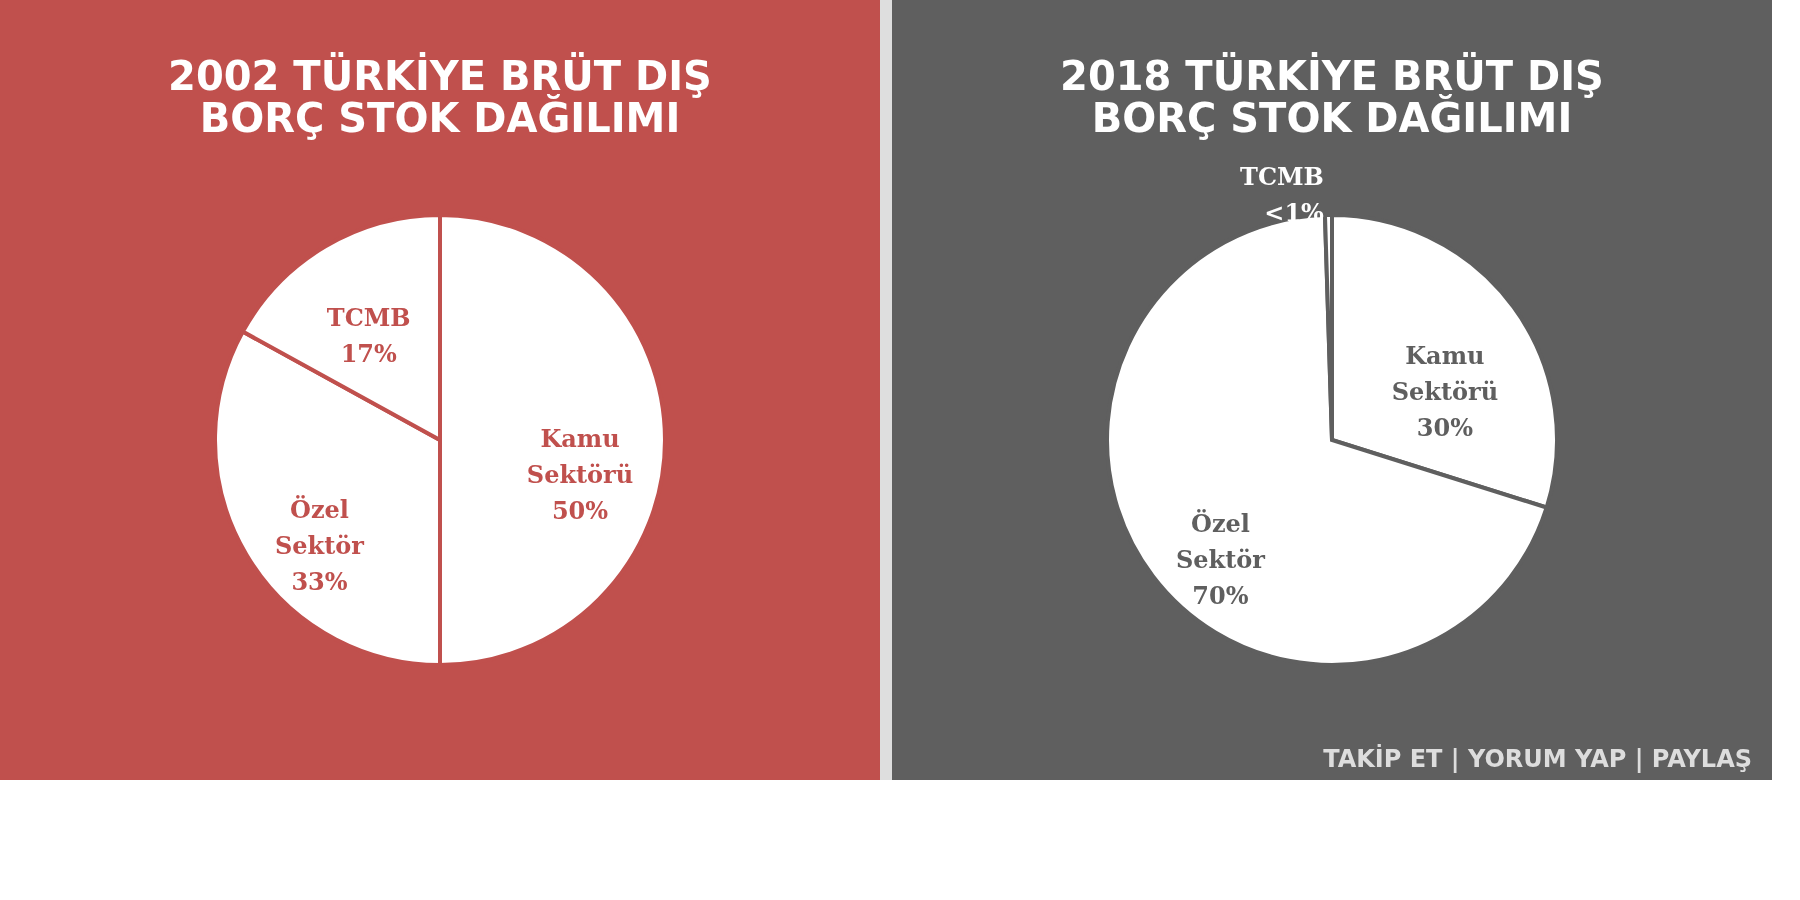 This screenshot has height=900, width=1800. I want to click on data-label: 30%, so click(1445, 428).